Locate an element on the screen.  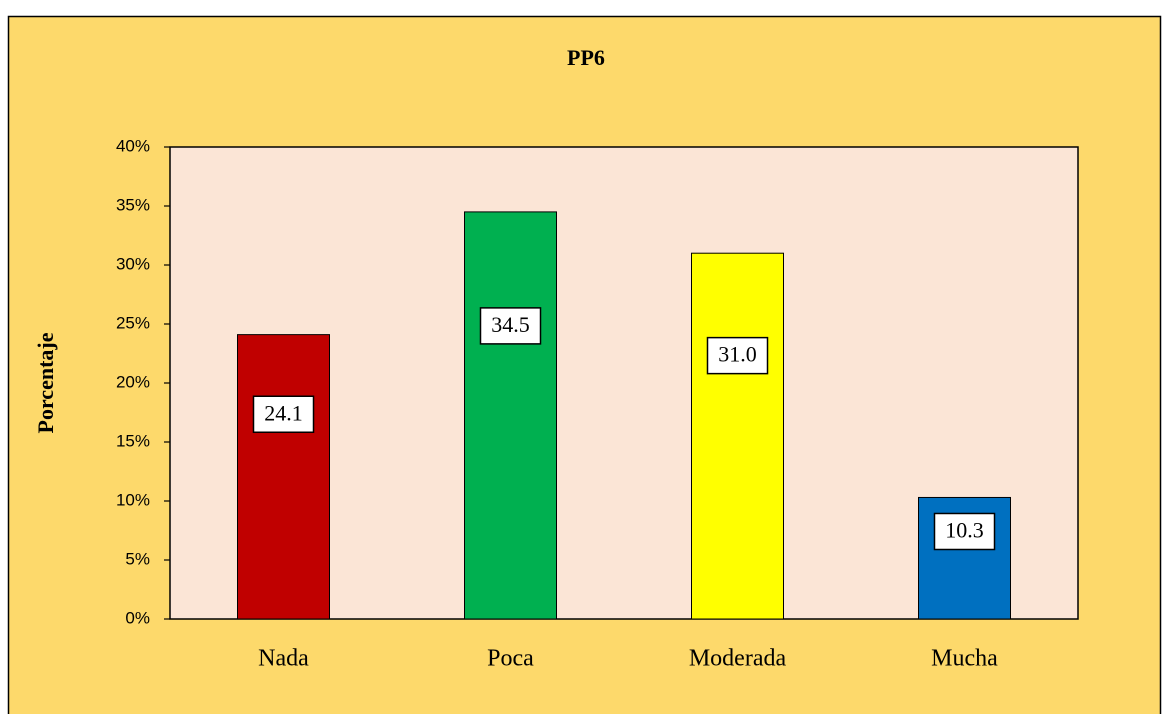
y-tick-label: 35% is located at coordinates (133, 204).